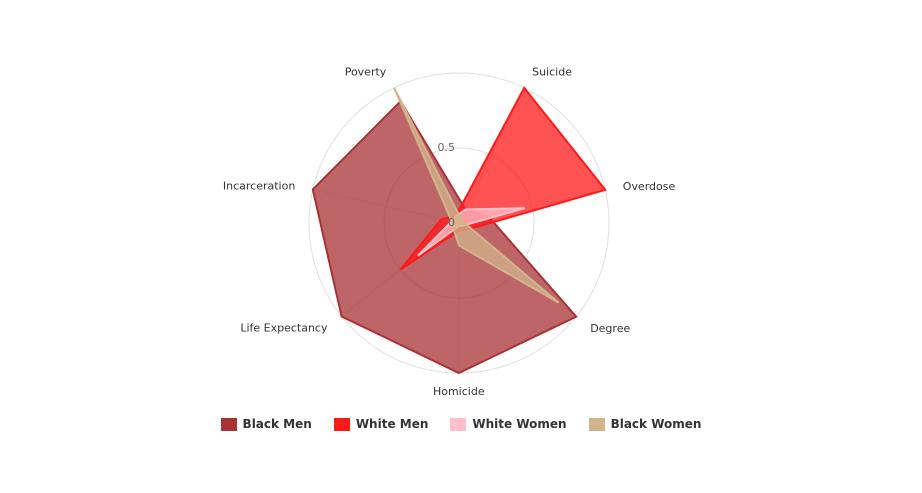 The width and height of the screenshot is (922, 493). I want to click on axis-label-incarceration: Incarceration, so click(259, 185).